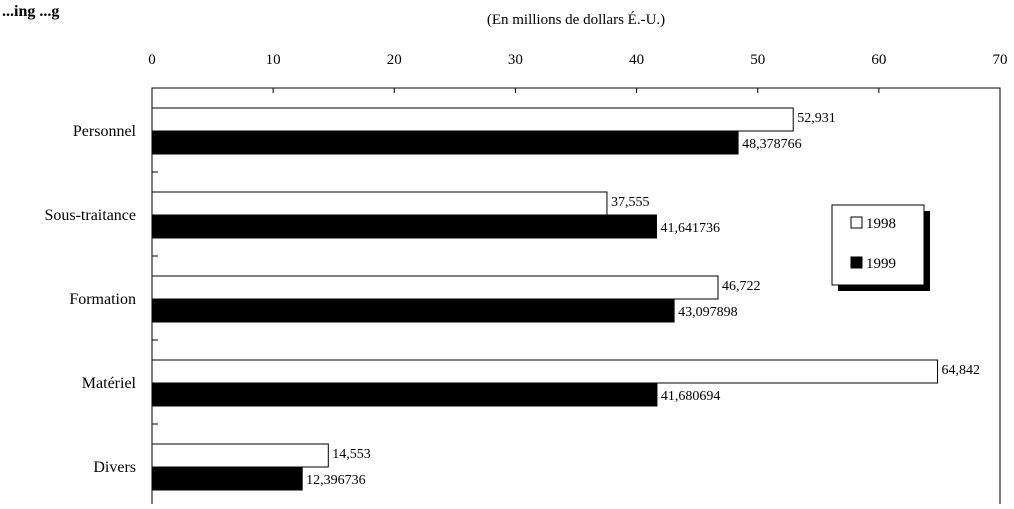  I want to click on x-tick-label: 20, so click(394, 60).